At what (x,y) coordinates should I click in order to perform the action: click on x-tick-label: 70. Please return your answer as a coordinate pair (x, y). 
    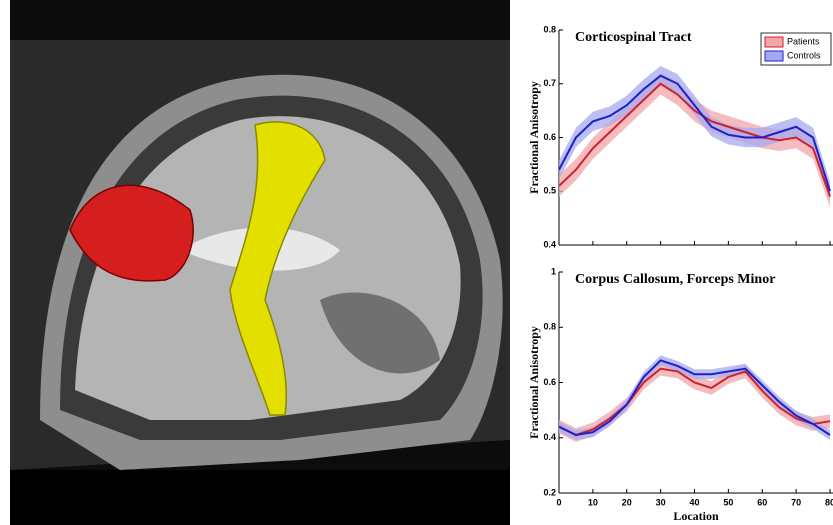
    Looking at the image, I should click on (796, 502).